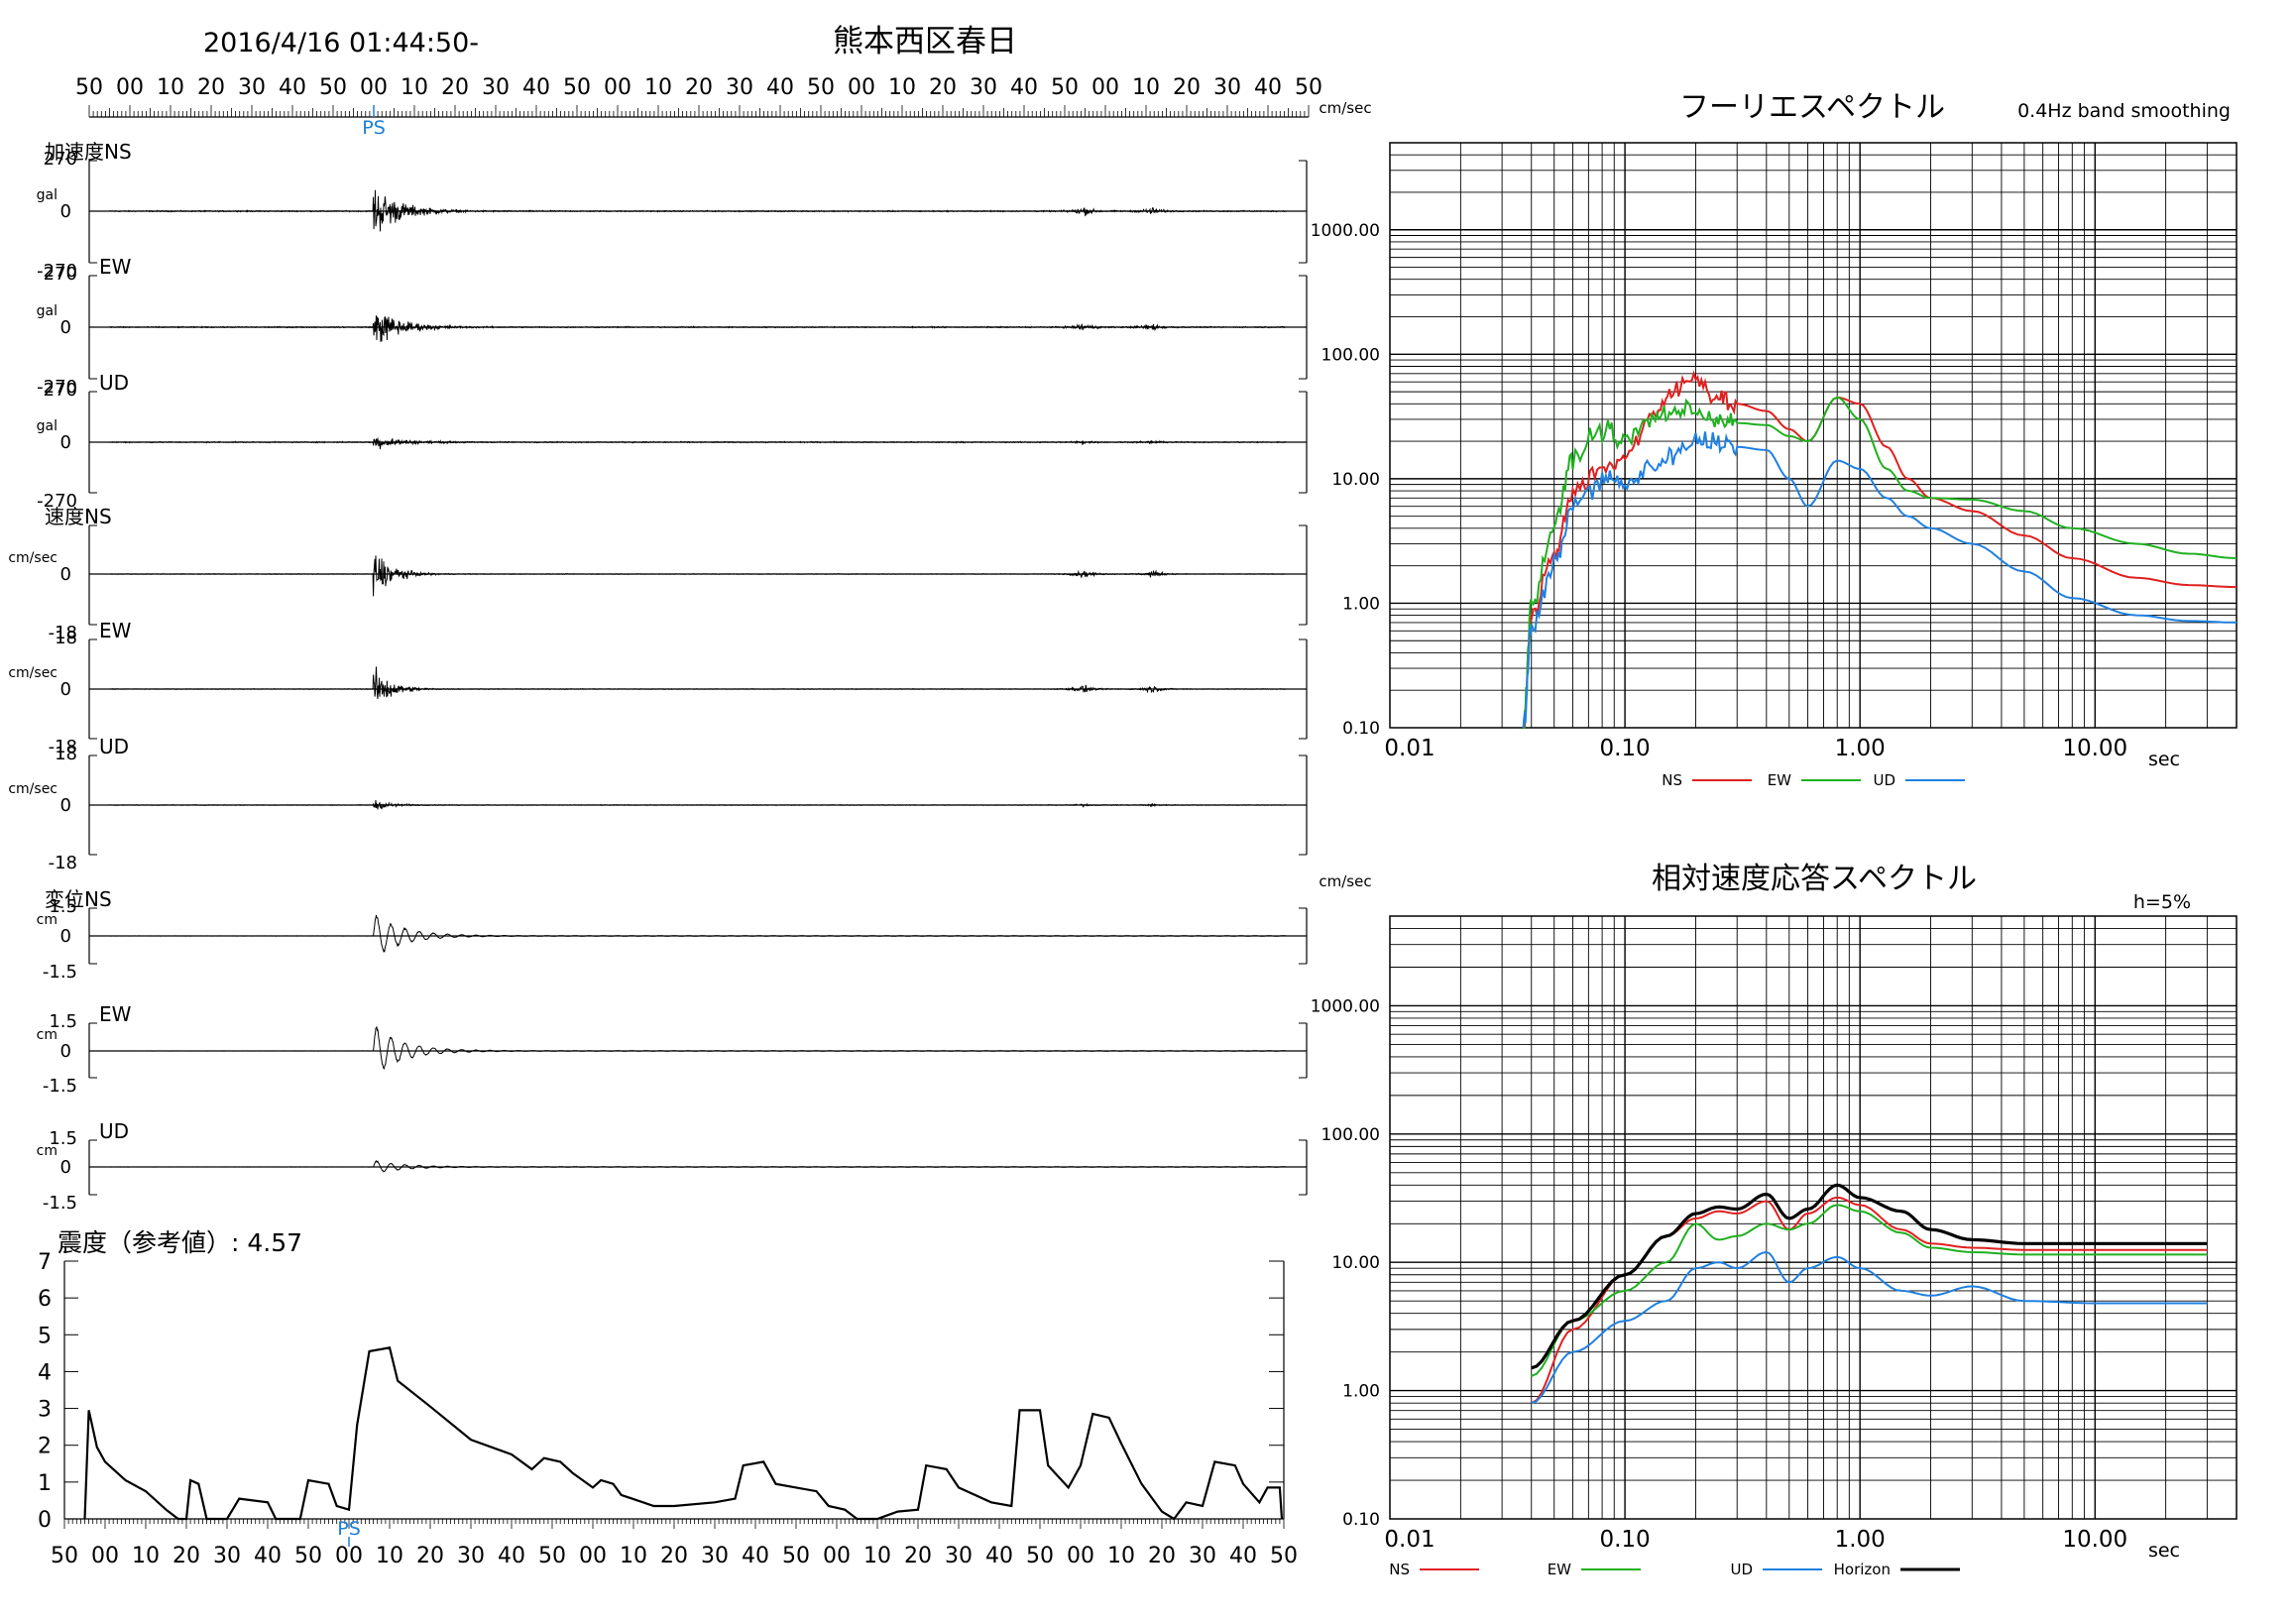 Image resolution: width=2296 pixels, height=1623 pixels. I want to click on waveform-unit: gal, so click(47, 426).